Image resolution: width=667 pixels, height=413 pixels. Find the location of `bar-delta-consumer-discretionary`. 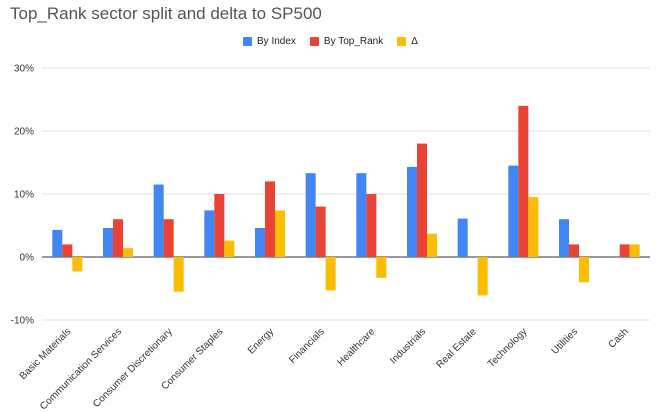

bar-delta-consumer-discretionary is located at coordinates (178, 274).